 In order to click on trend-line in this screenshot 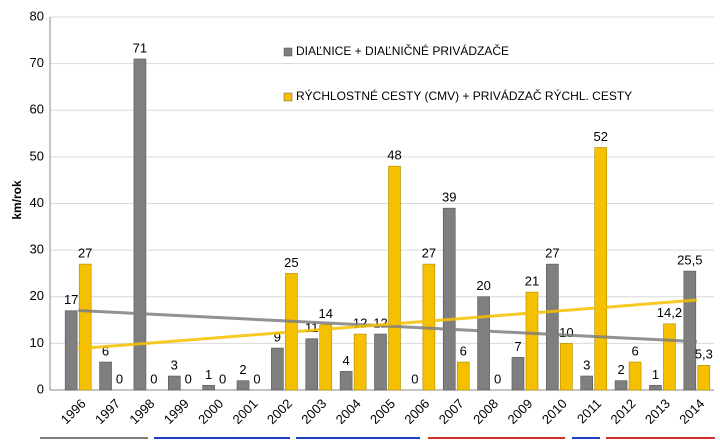, I will do `click(387, 324)`.